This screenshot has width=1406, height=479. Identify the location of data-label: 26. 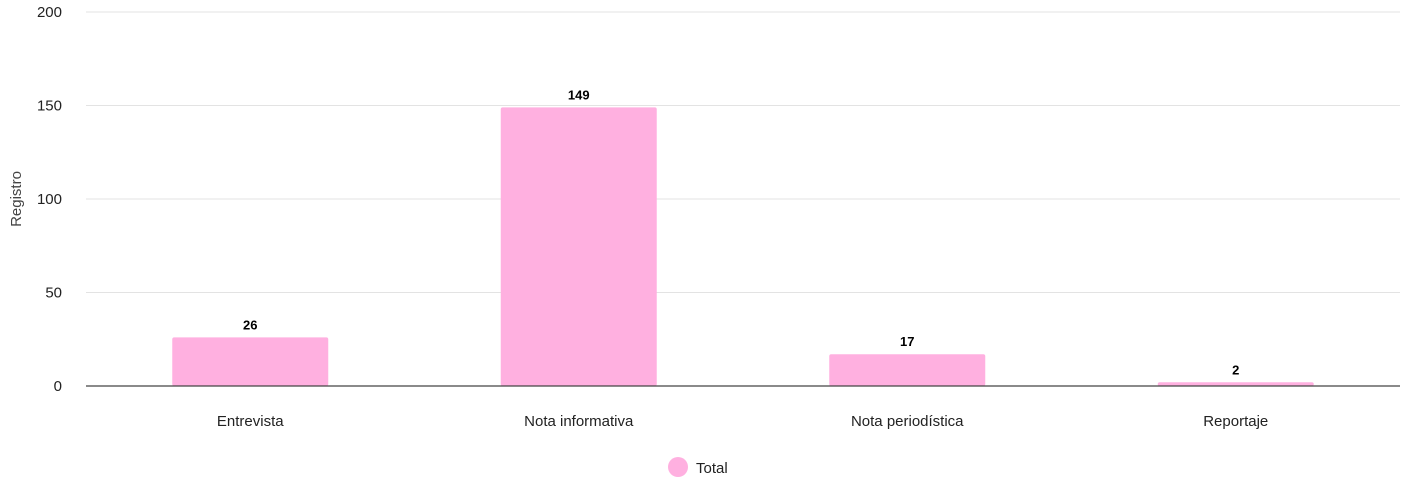
(250, 324).